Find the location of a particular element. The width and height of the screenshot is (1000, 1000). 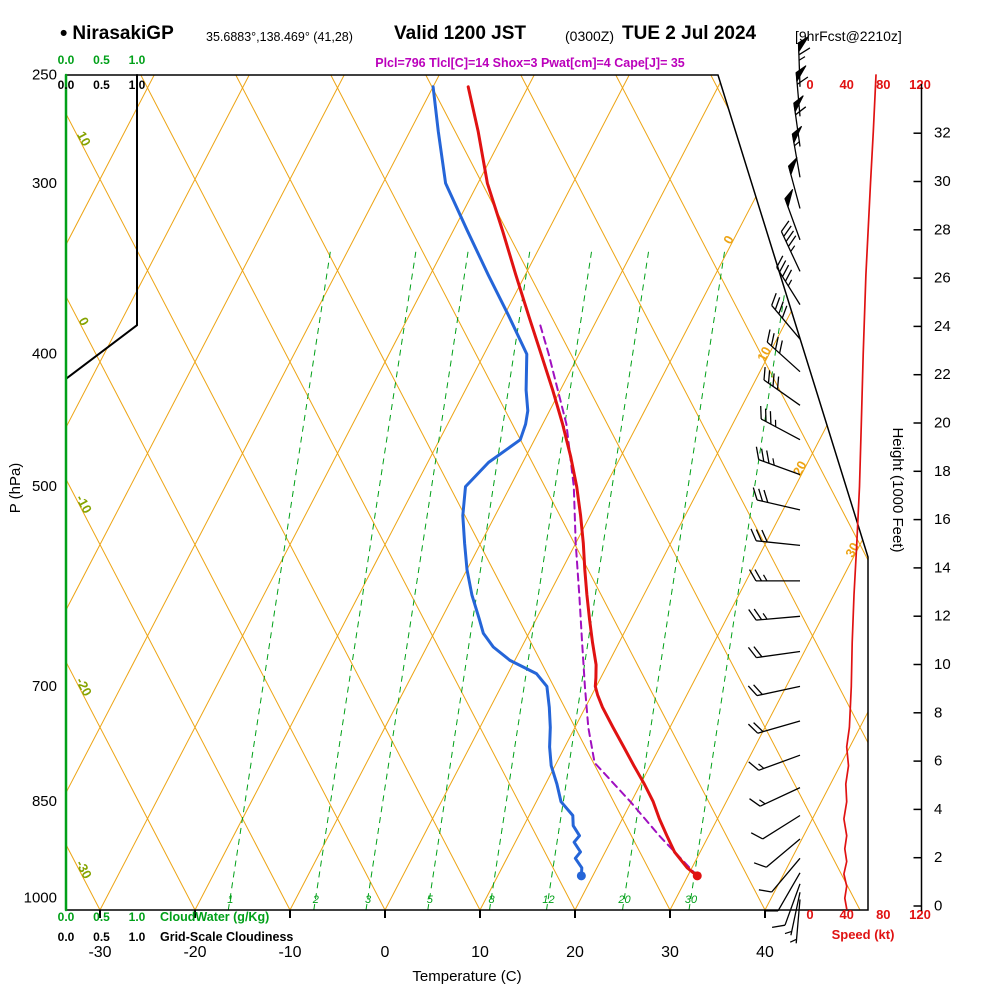

svg-text: 400 is located at coordinates (44, 354).